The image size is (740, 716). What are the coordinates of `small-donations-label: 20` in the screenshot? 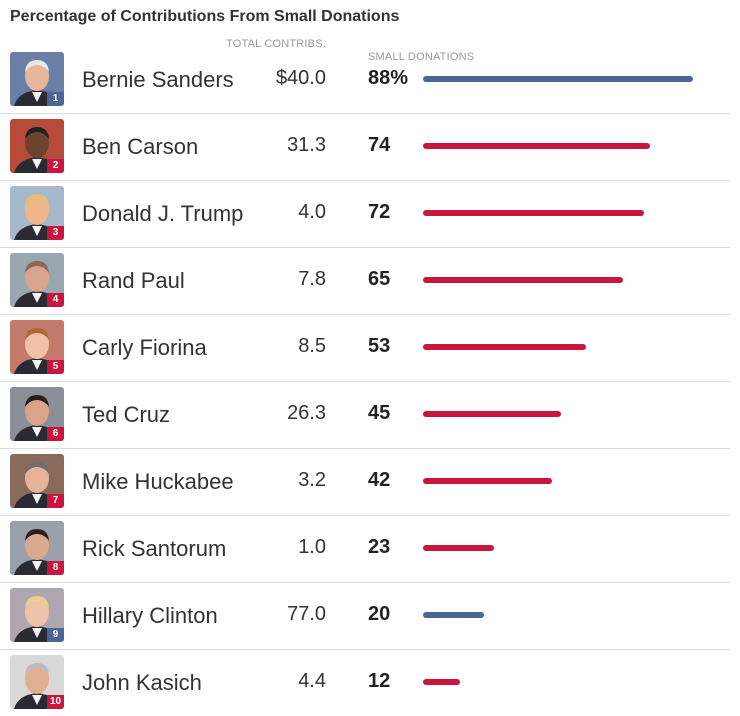 It's located at (379, 614).